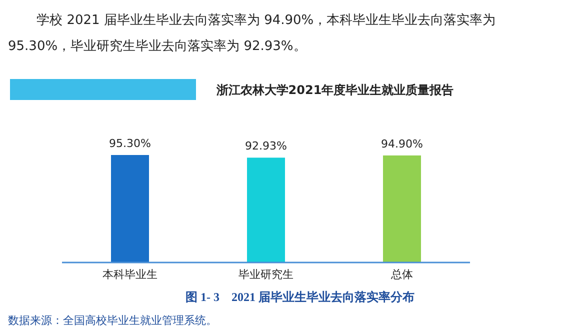  What do you see at coordinates (130, 143) in the screenshot?
I see `data-label: 95.30%` at bounding box center [130, 143].